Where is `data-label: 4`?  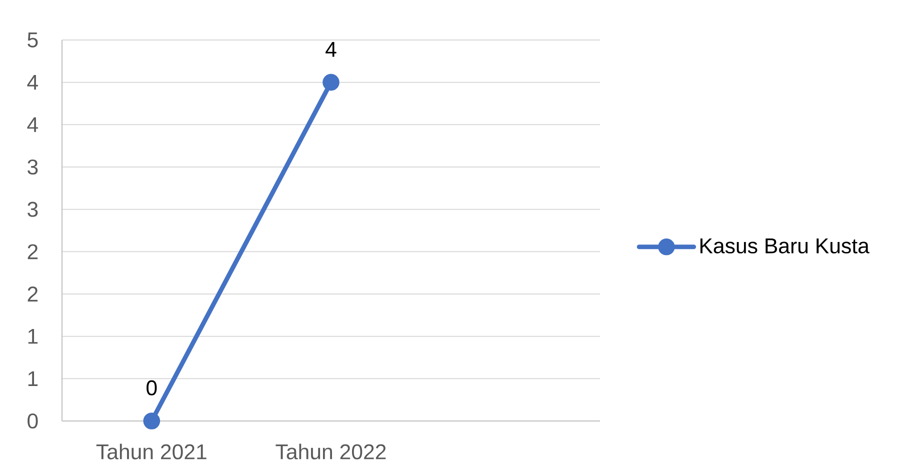
data-label: 4 is located at coordinates (331, 49).